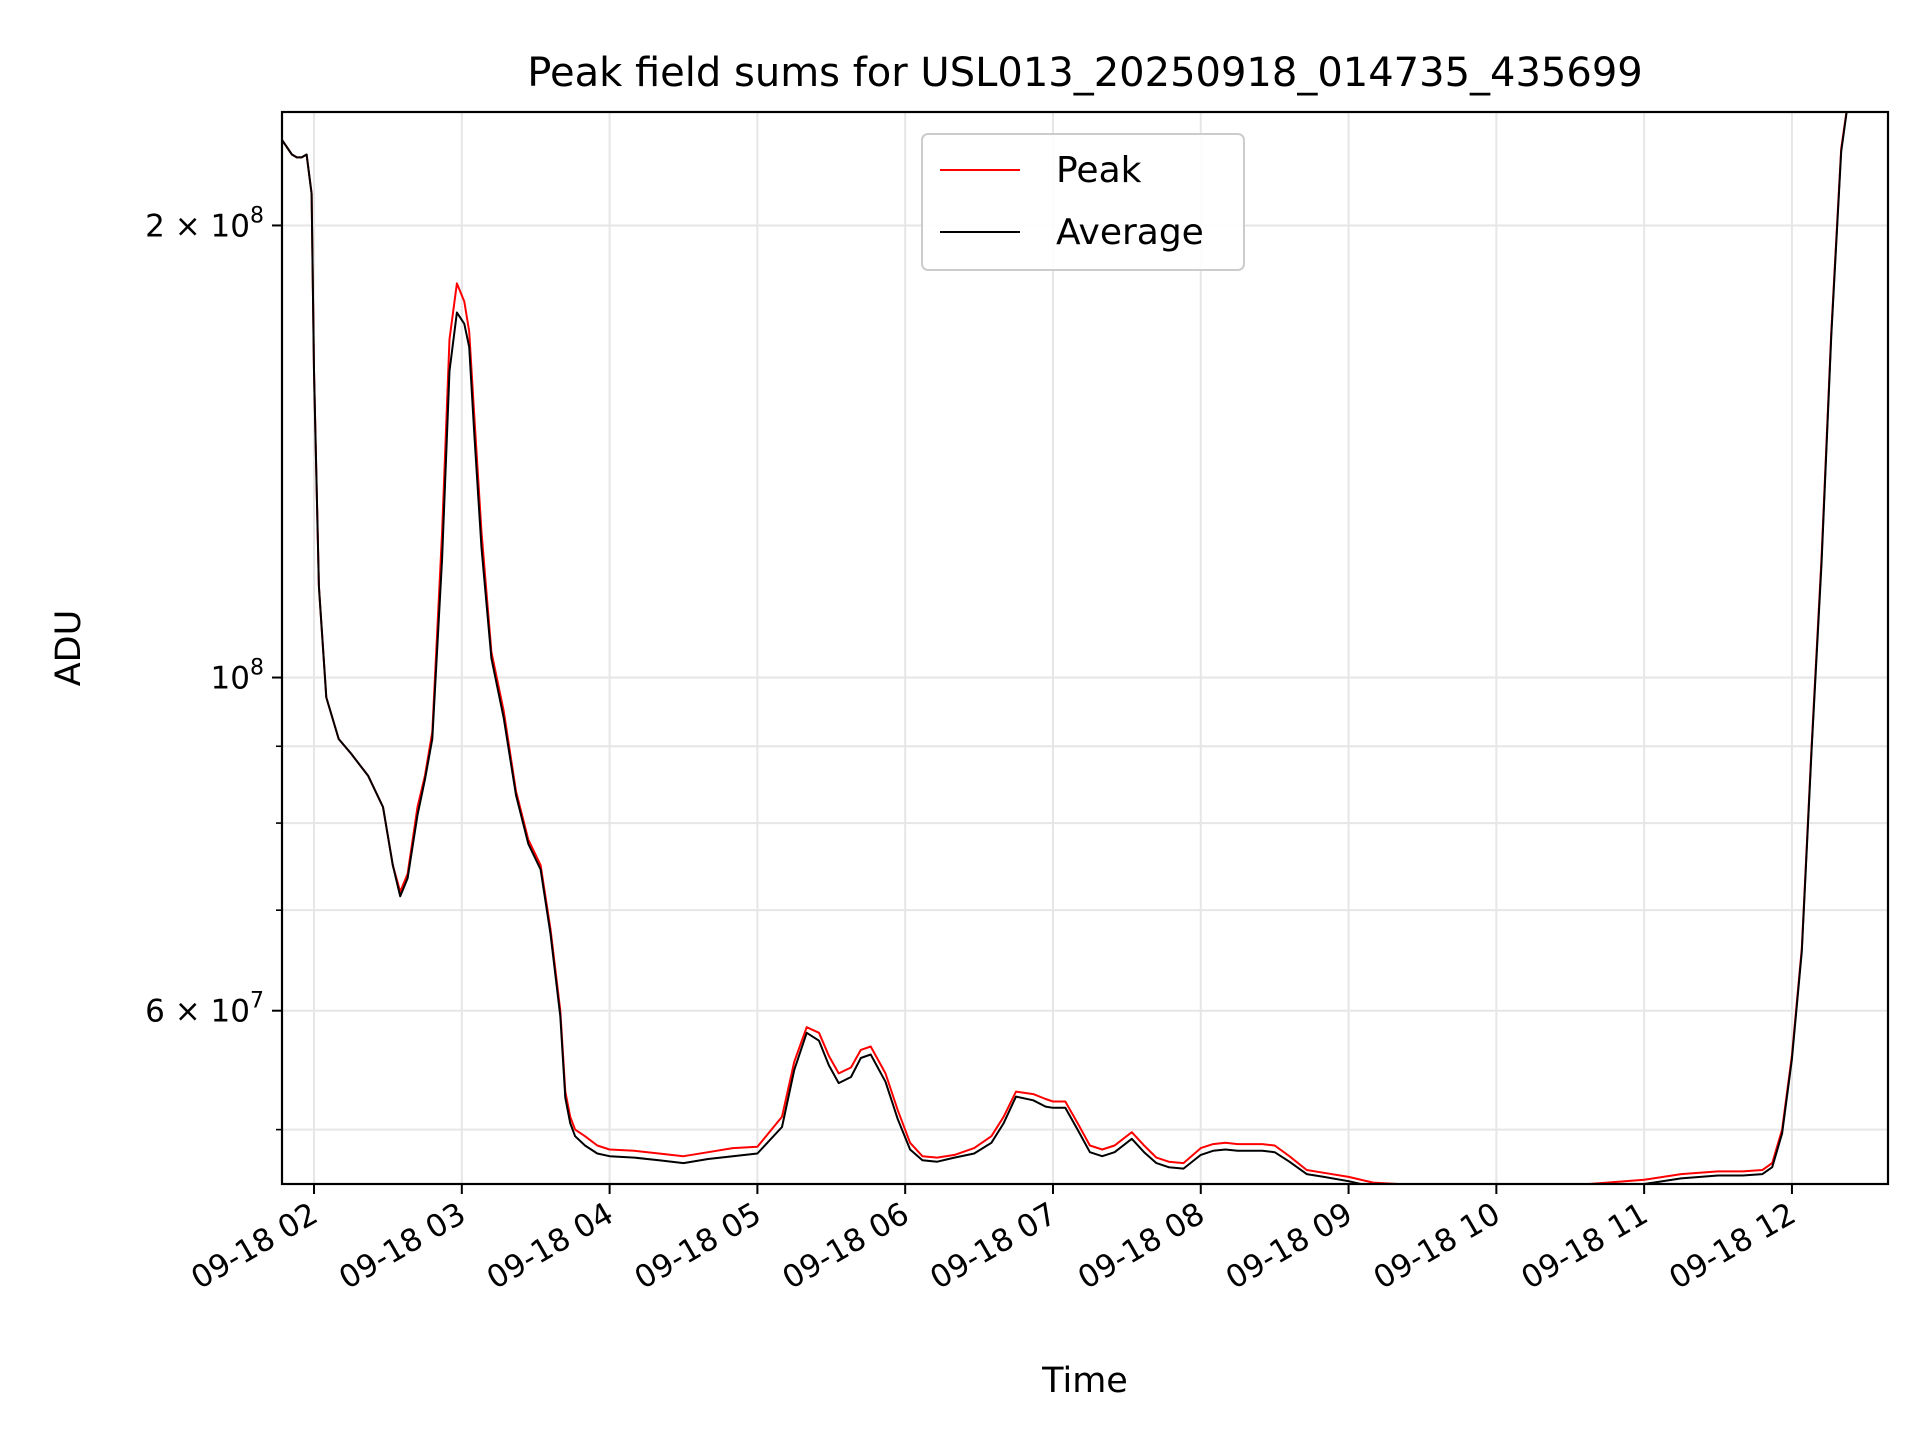  What do you see at coordinates (1099, 170) in the screenshot?
I see `legend-label-peak: Peak` at bounding box center [1099, 170].